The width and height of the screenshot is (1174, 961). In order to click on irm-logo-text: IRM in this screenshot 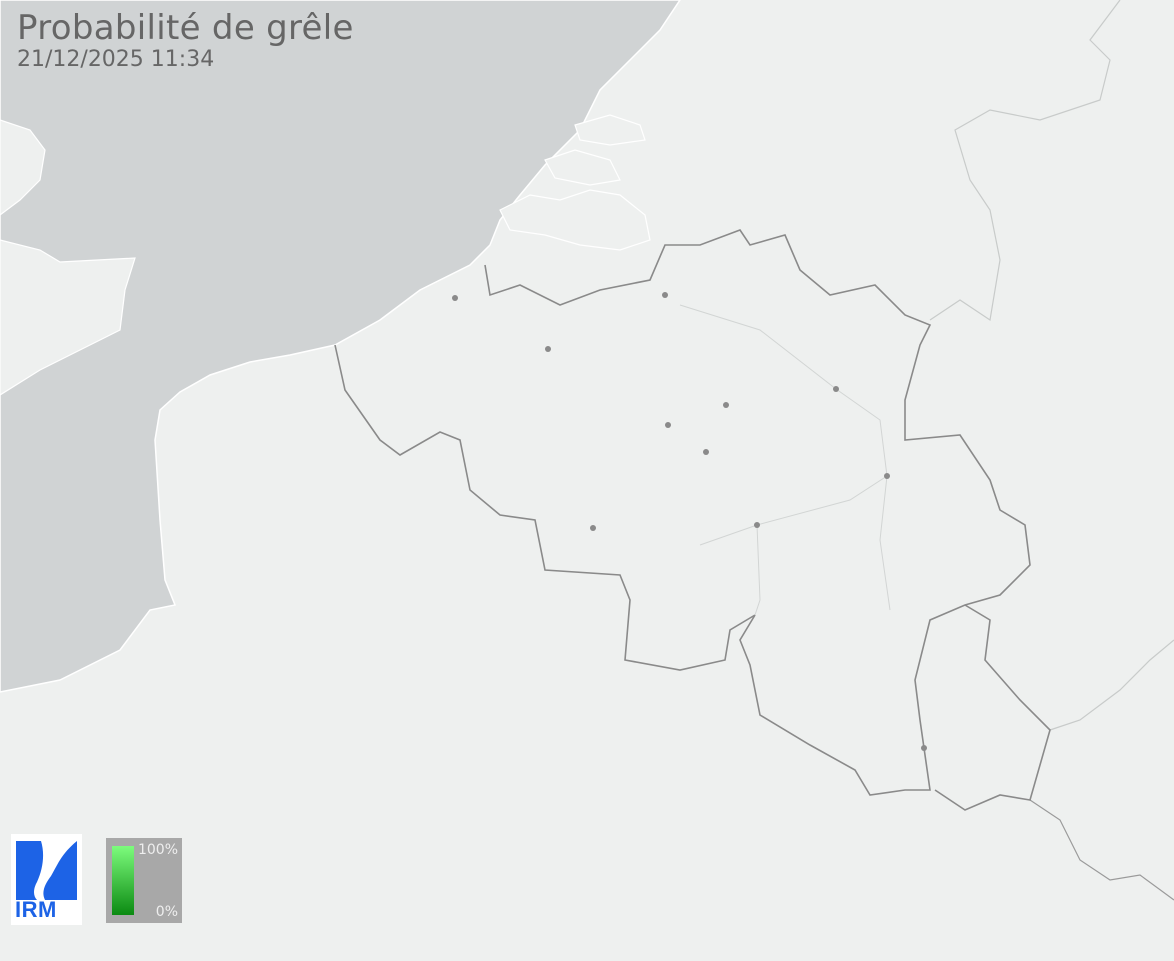, I will do `click(36, 909)`.